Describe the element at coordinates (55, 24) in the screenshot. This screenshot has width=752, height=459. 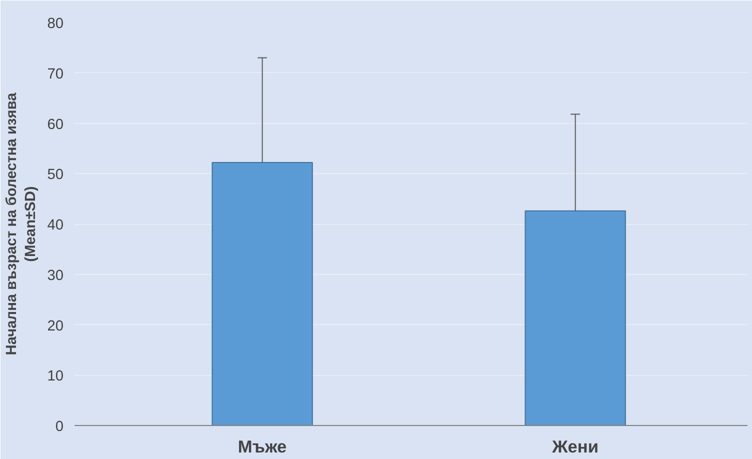
I see `y-tick-label: 80` at that location.